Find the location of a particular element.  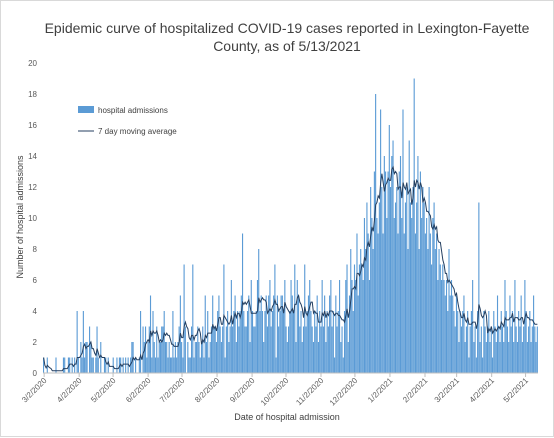

y-axis-title: Number of hospital admissions is located at coordinates (20, 217).